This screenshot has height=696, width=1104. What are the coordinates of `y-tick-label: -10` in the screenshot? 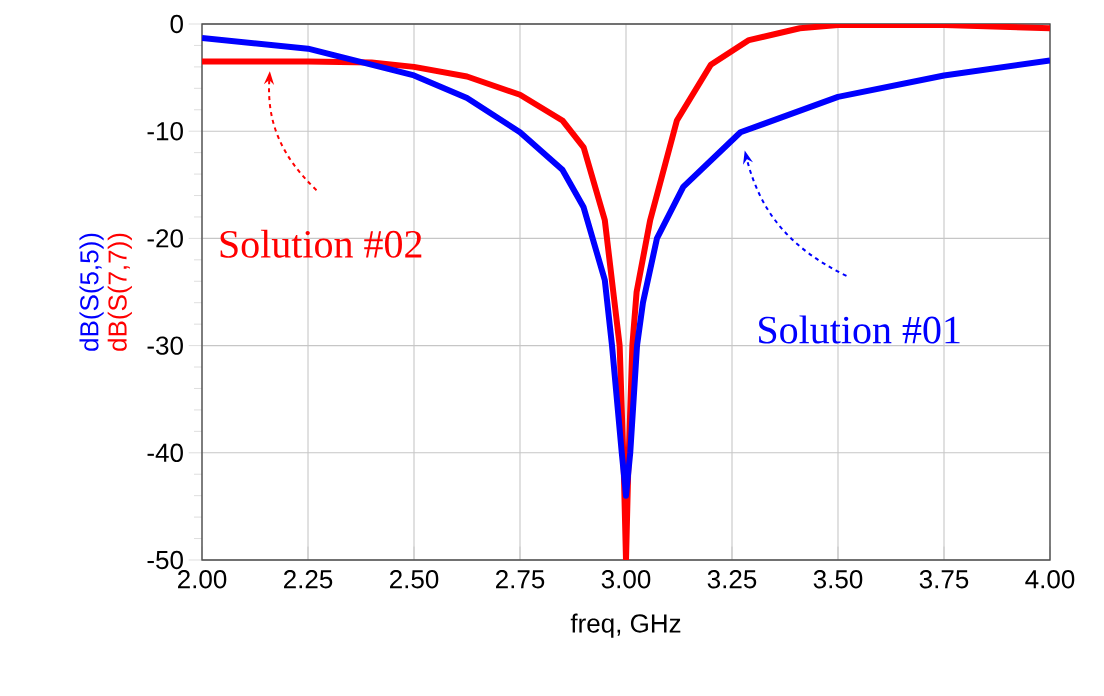 It's located at (165, 131).